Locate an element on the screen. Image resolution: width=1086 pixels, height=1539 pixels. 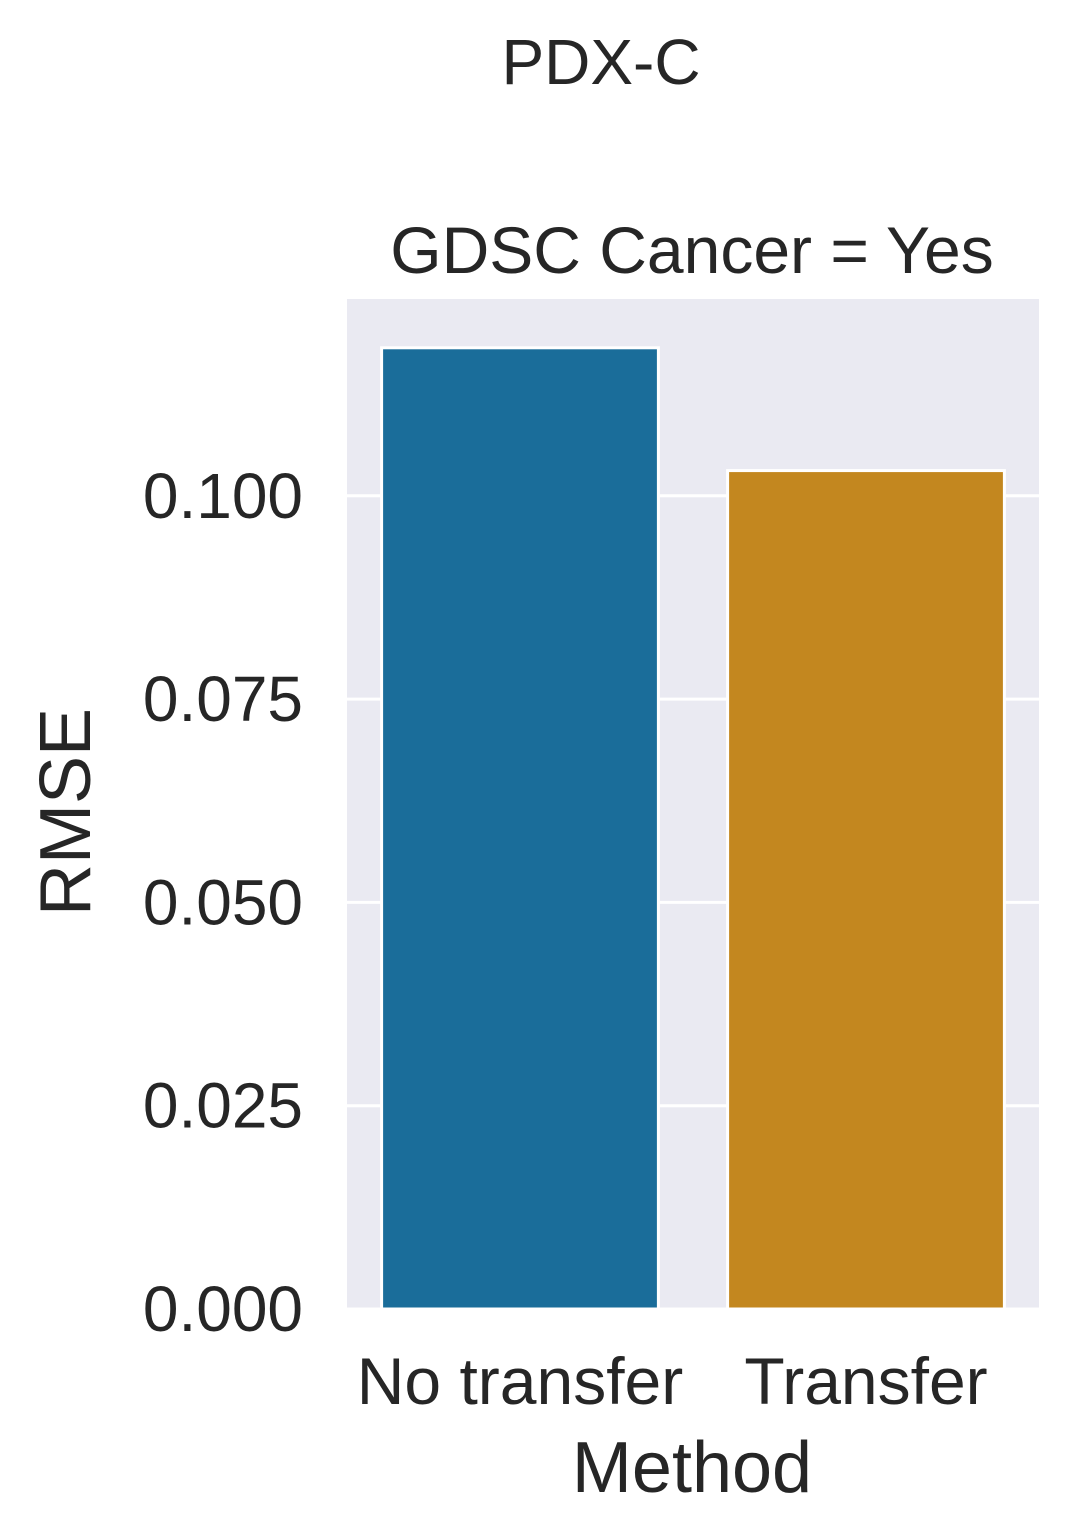
y-tick-label: 0.025 is located at coordinates (223, 1106).